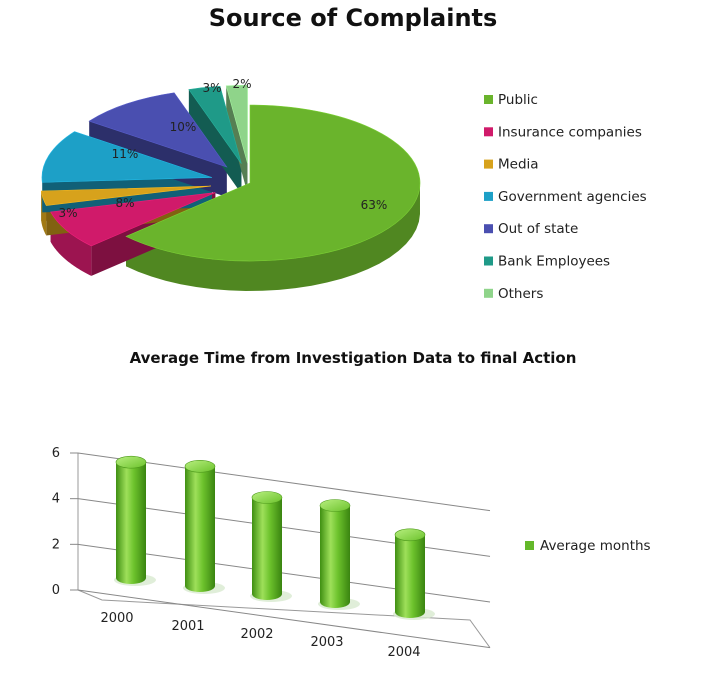 The height and width of the screenshot is (689, 706). I want to click on legend-swatch-others, so click(488, 293).